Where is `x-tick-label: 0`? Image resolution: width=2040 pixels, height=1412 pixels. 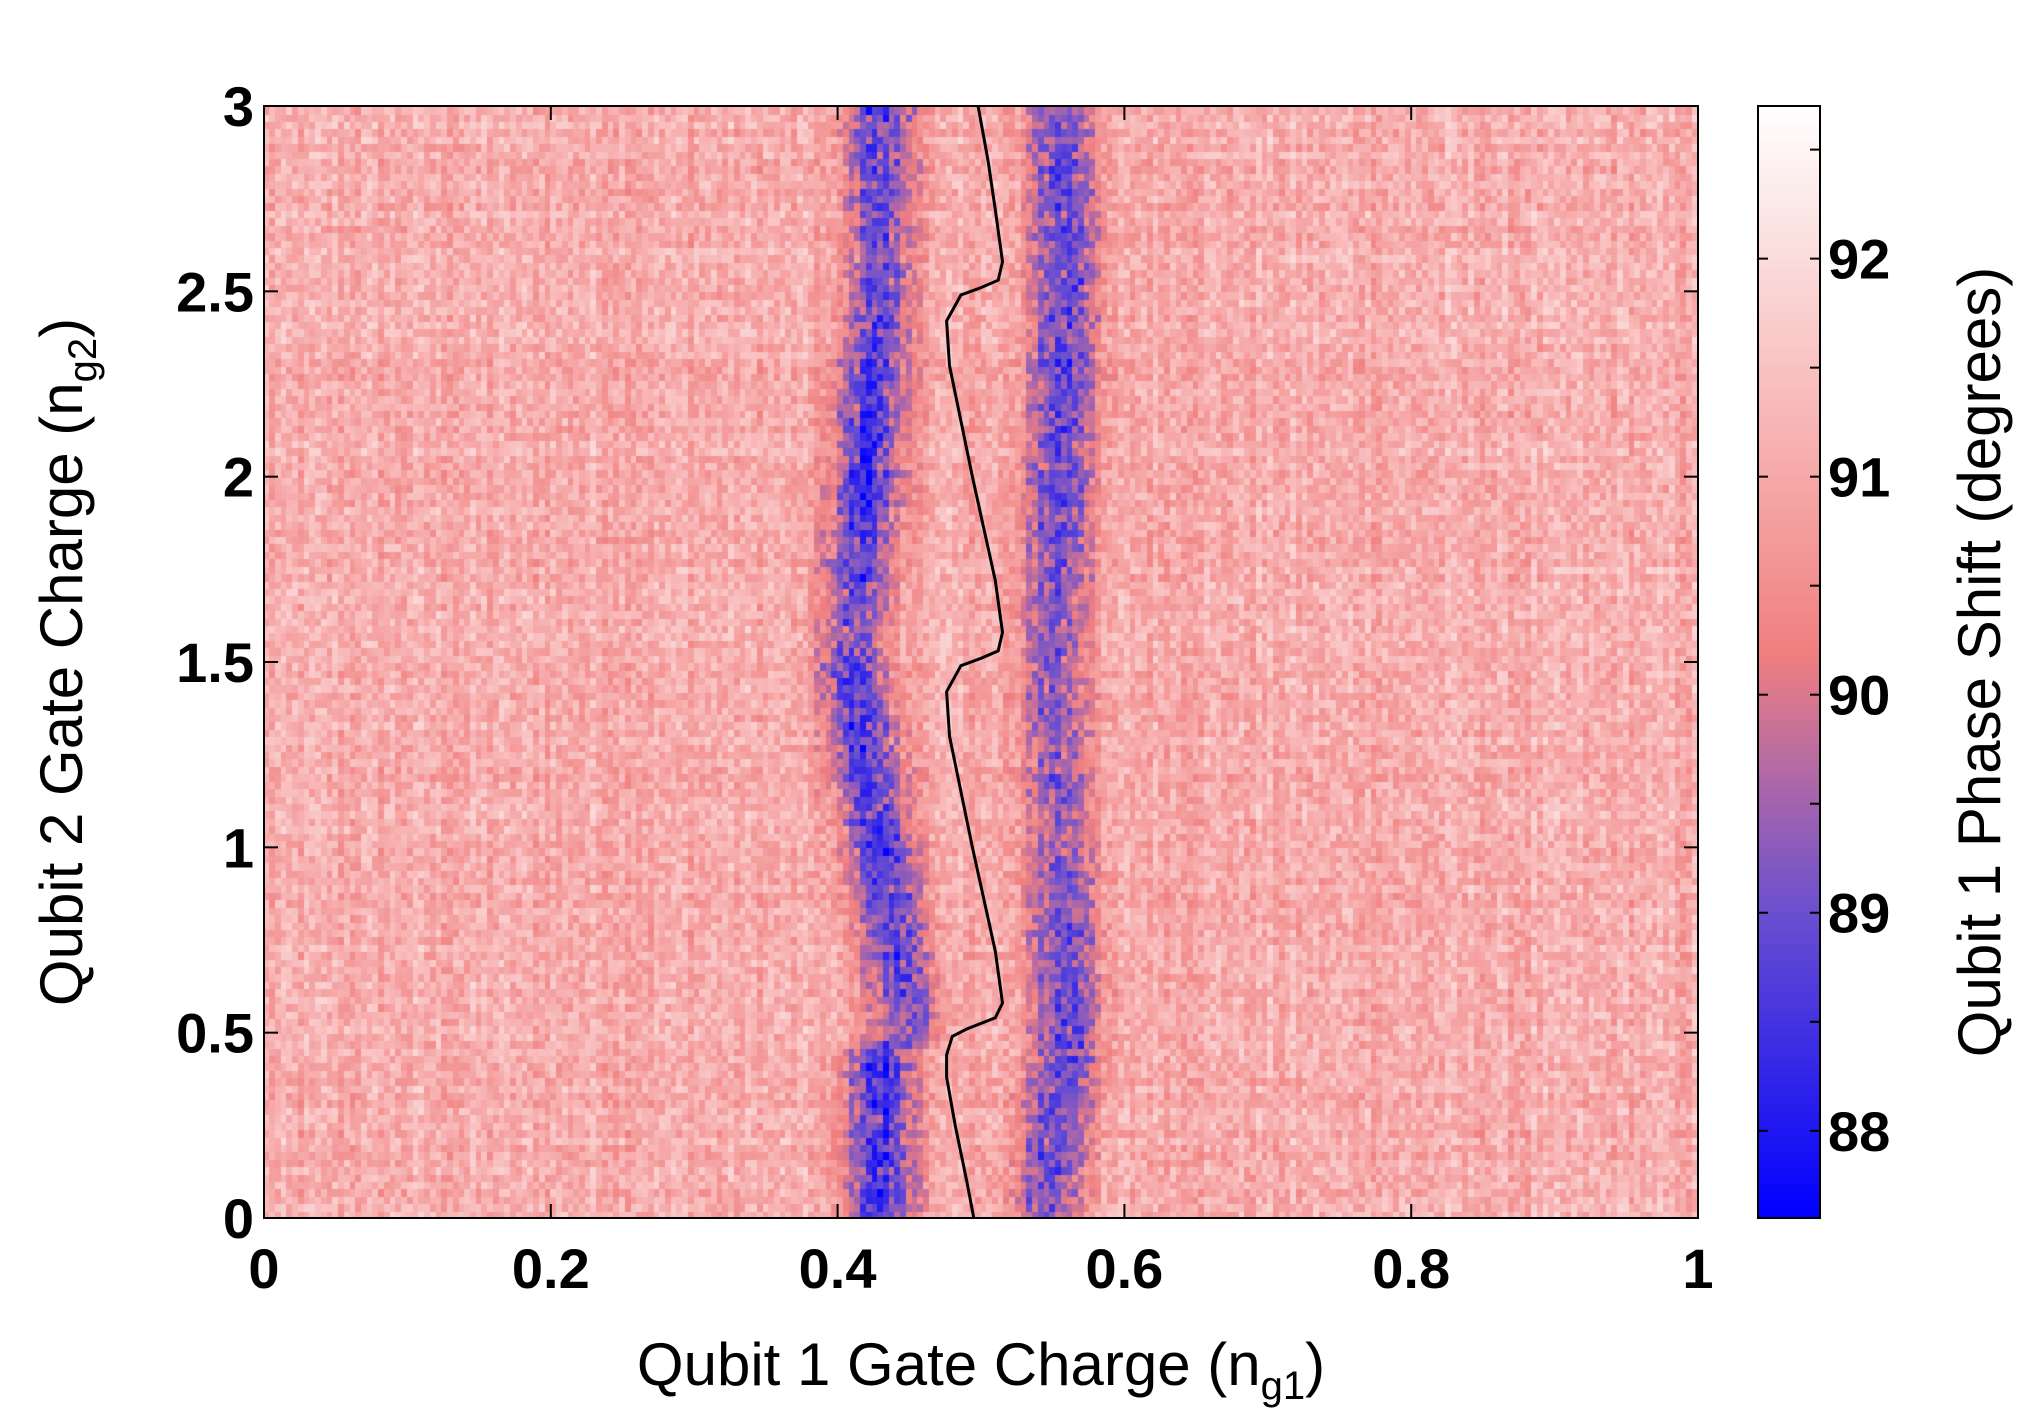 x-tick-label: 0 is located at coordinates (263, 1268).